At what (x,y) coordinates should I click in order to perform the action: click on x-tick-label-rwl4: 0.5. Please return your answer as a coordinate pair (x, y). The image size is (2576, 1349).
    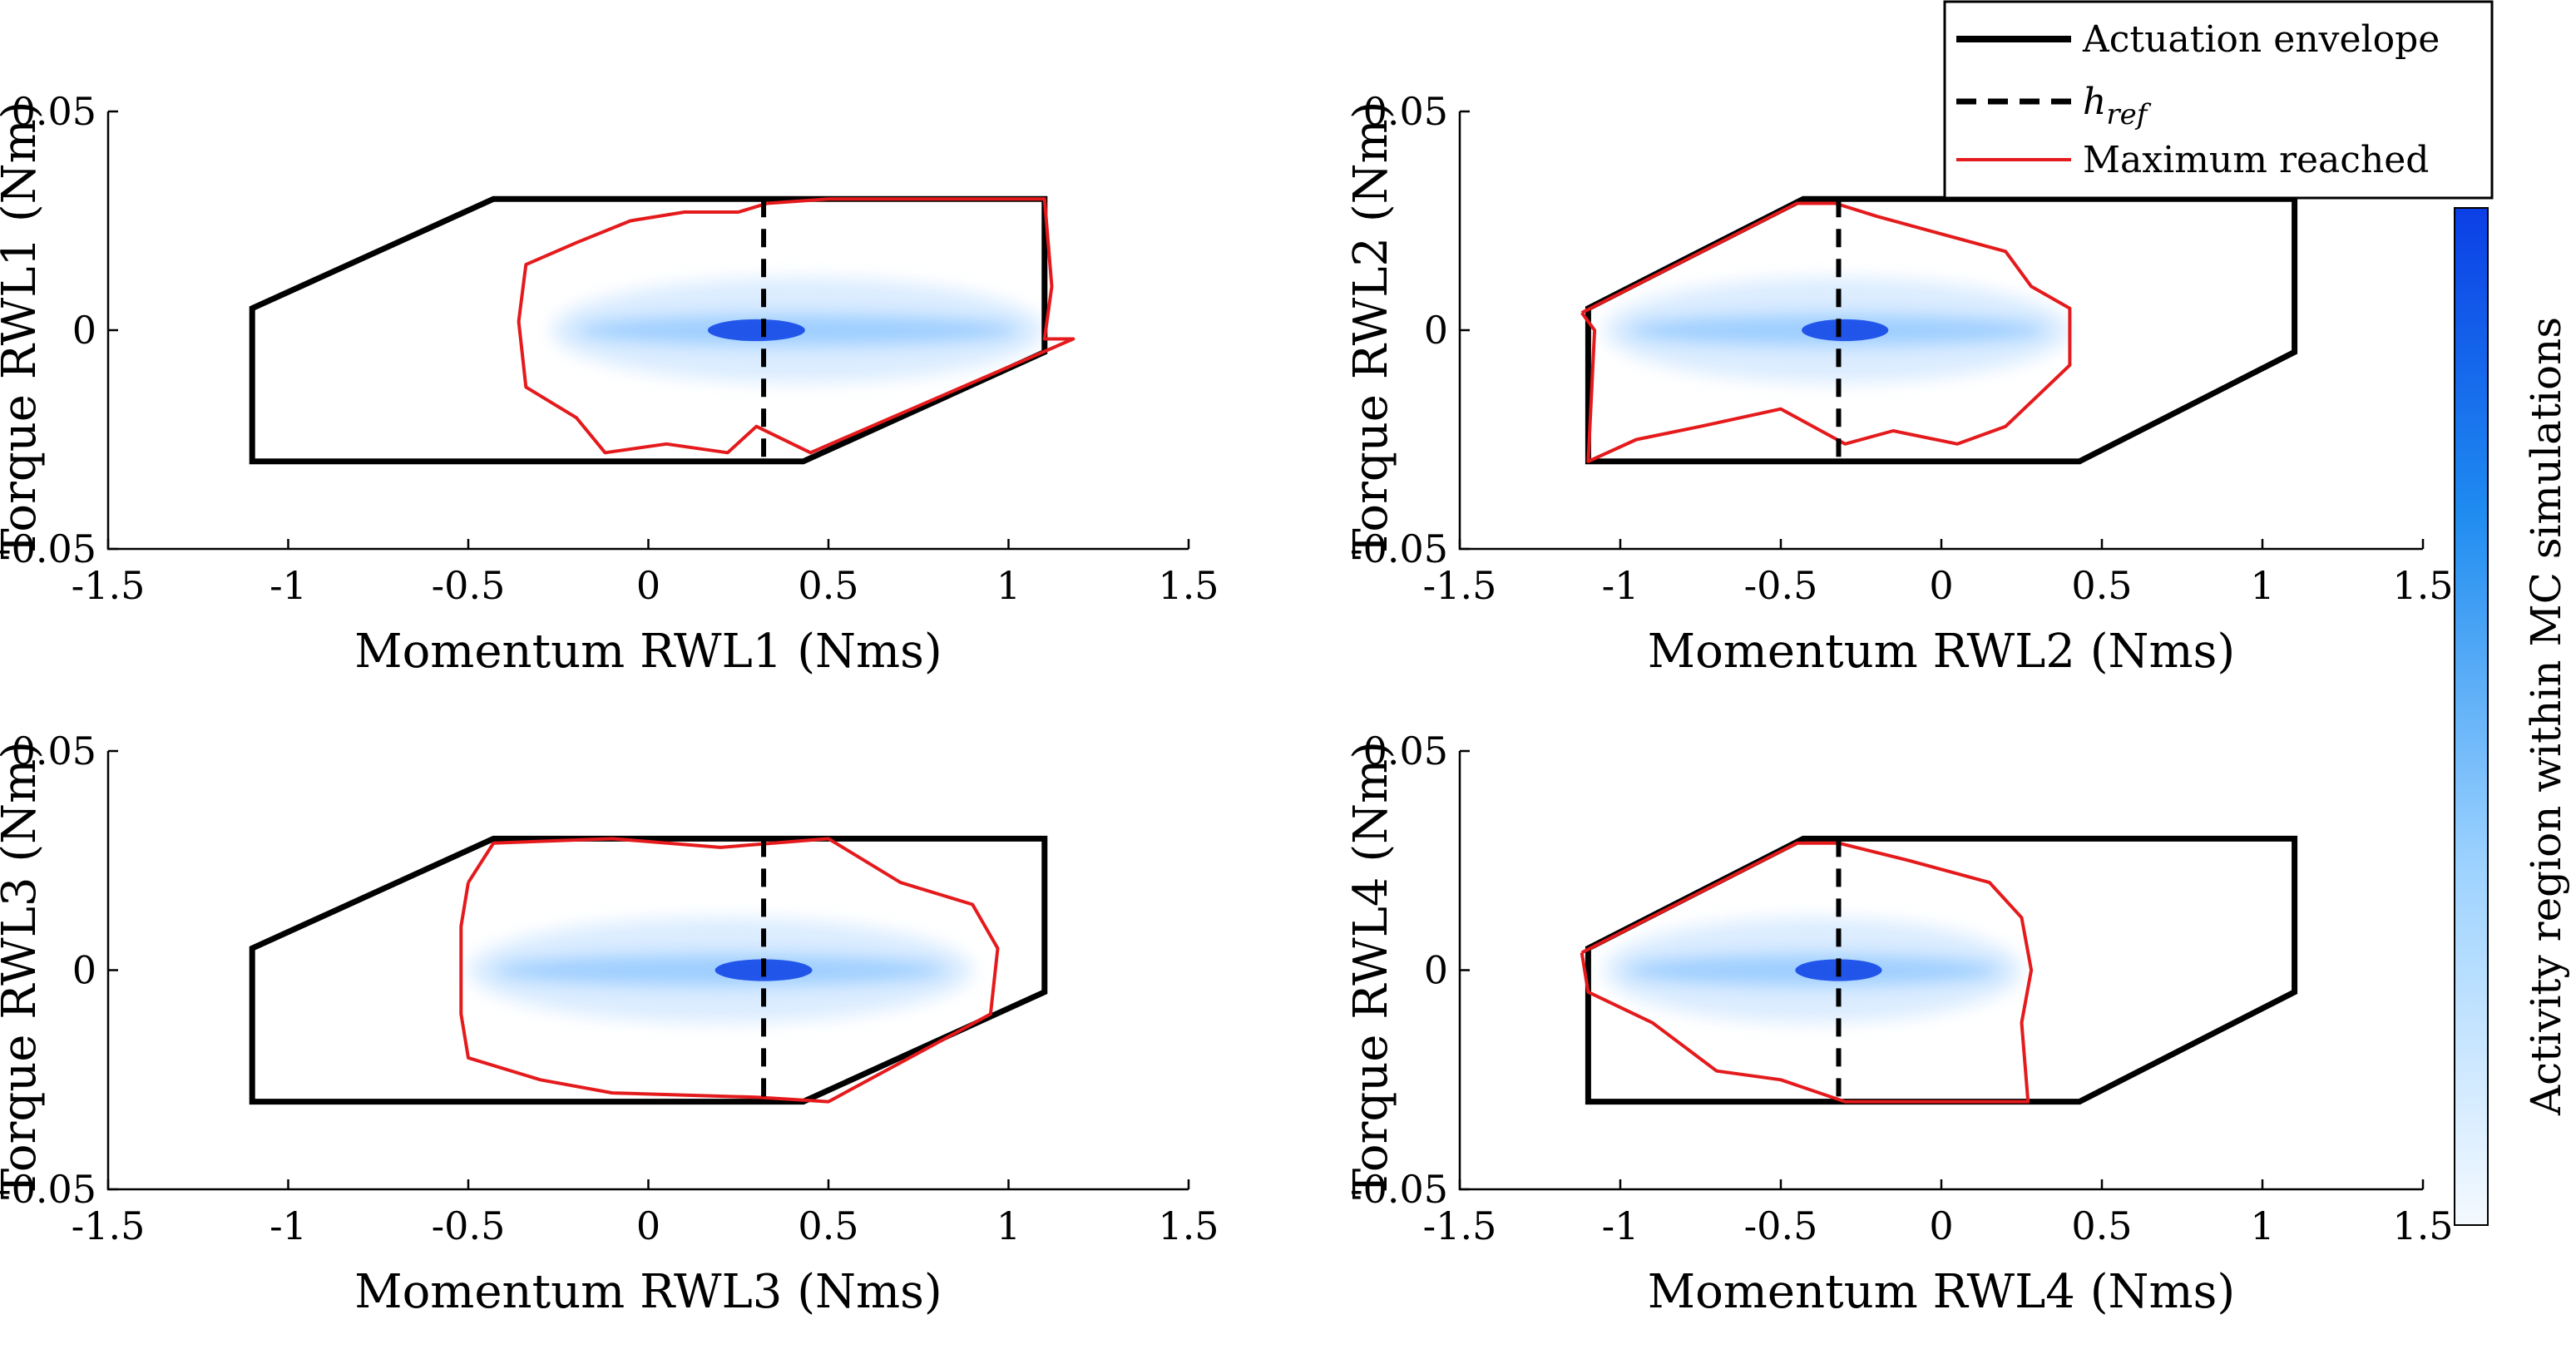
    Looking at the image, I should click on (2101, 1225).